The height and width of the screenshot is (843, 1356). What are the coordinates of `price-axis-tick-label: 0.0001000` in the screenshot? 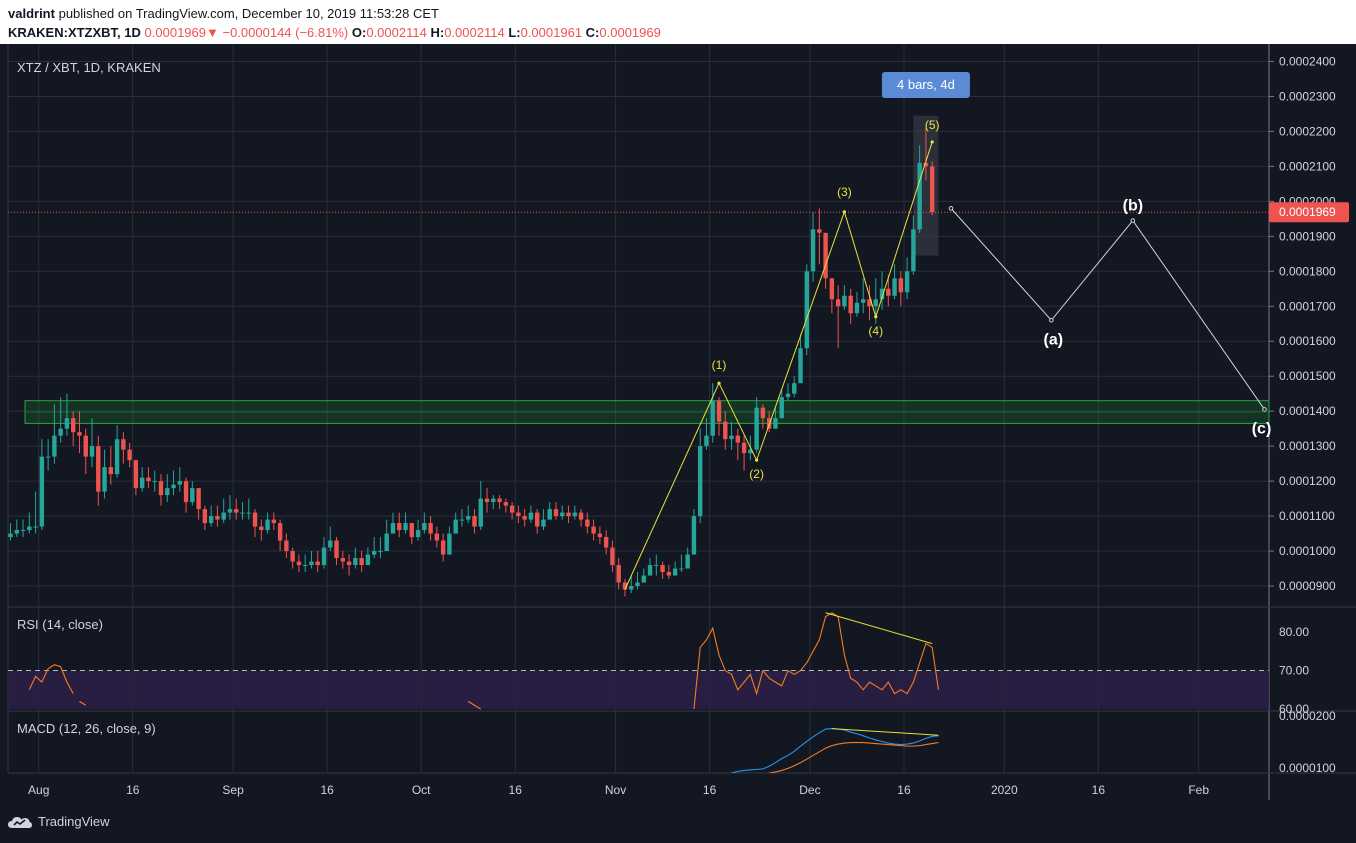 It's located at (1307, 551).